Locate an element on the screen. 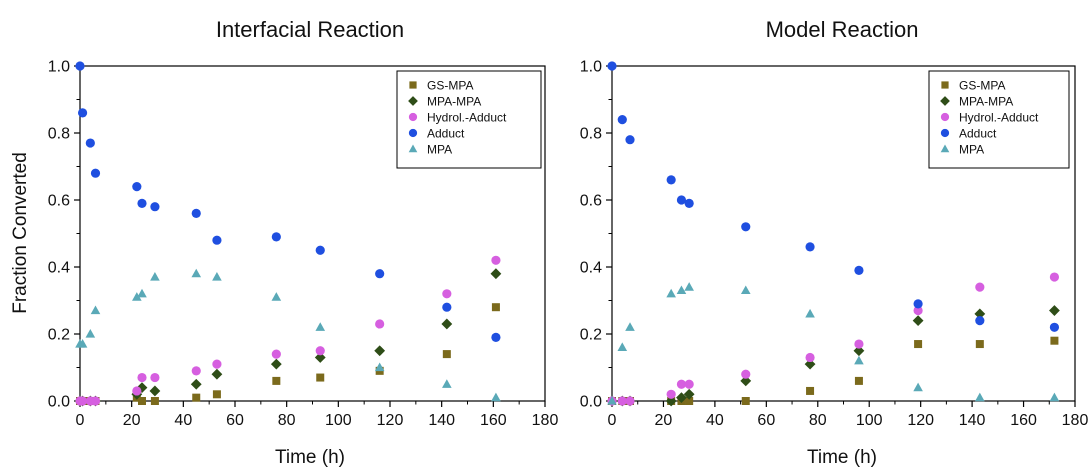 Image resolution: width=1092 pixels, height=467 pixels. x-tick-label: 80 is located at coordinates (287, 420).